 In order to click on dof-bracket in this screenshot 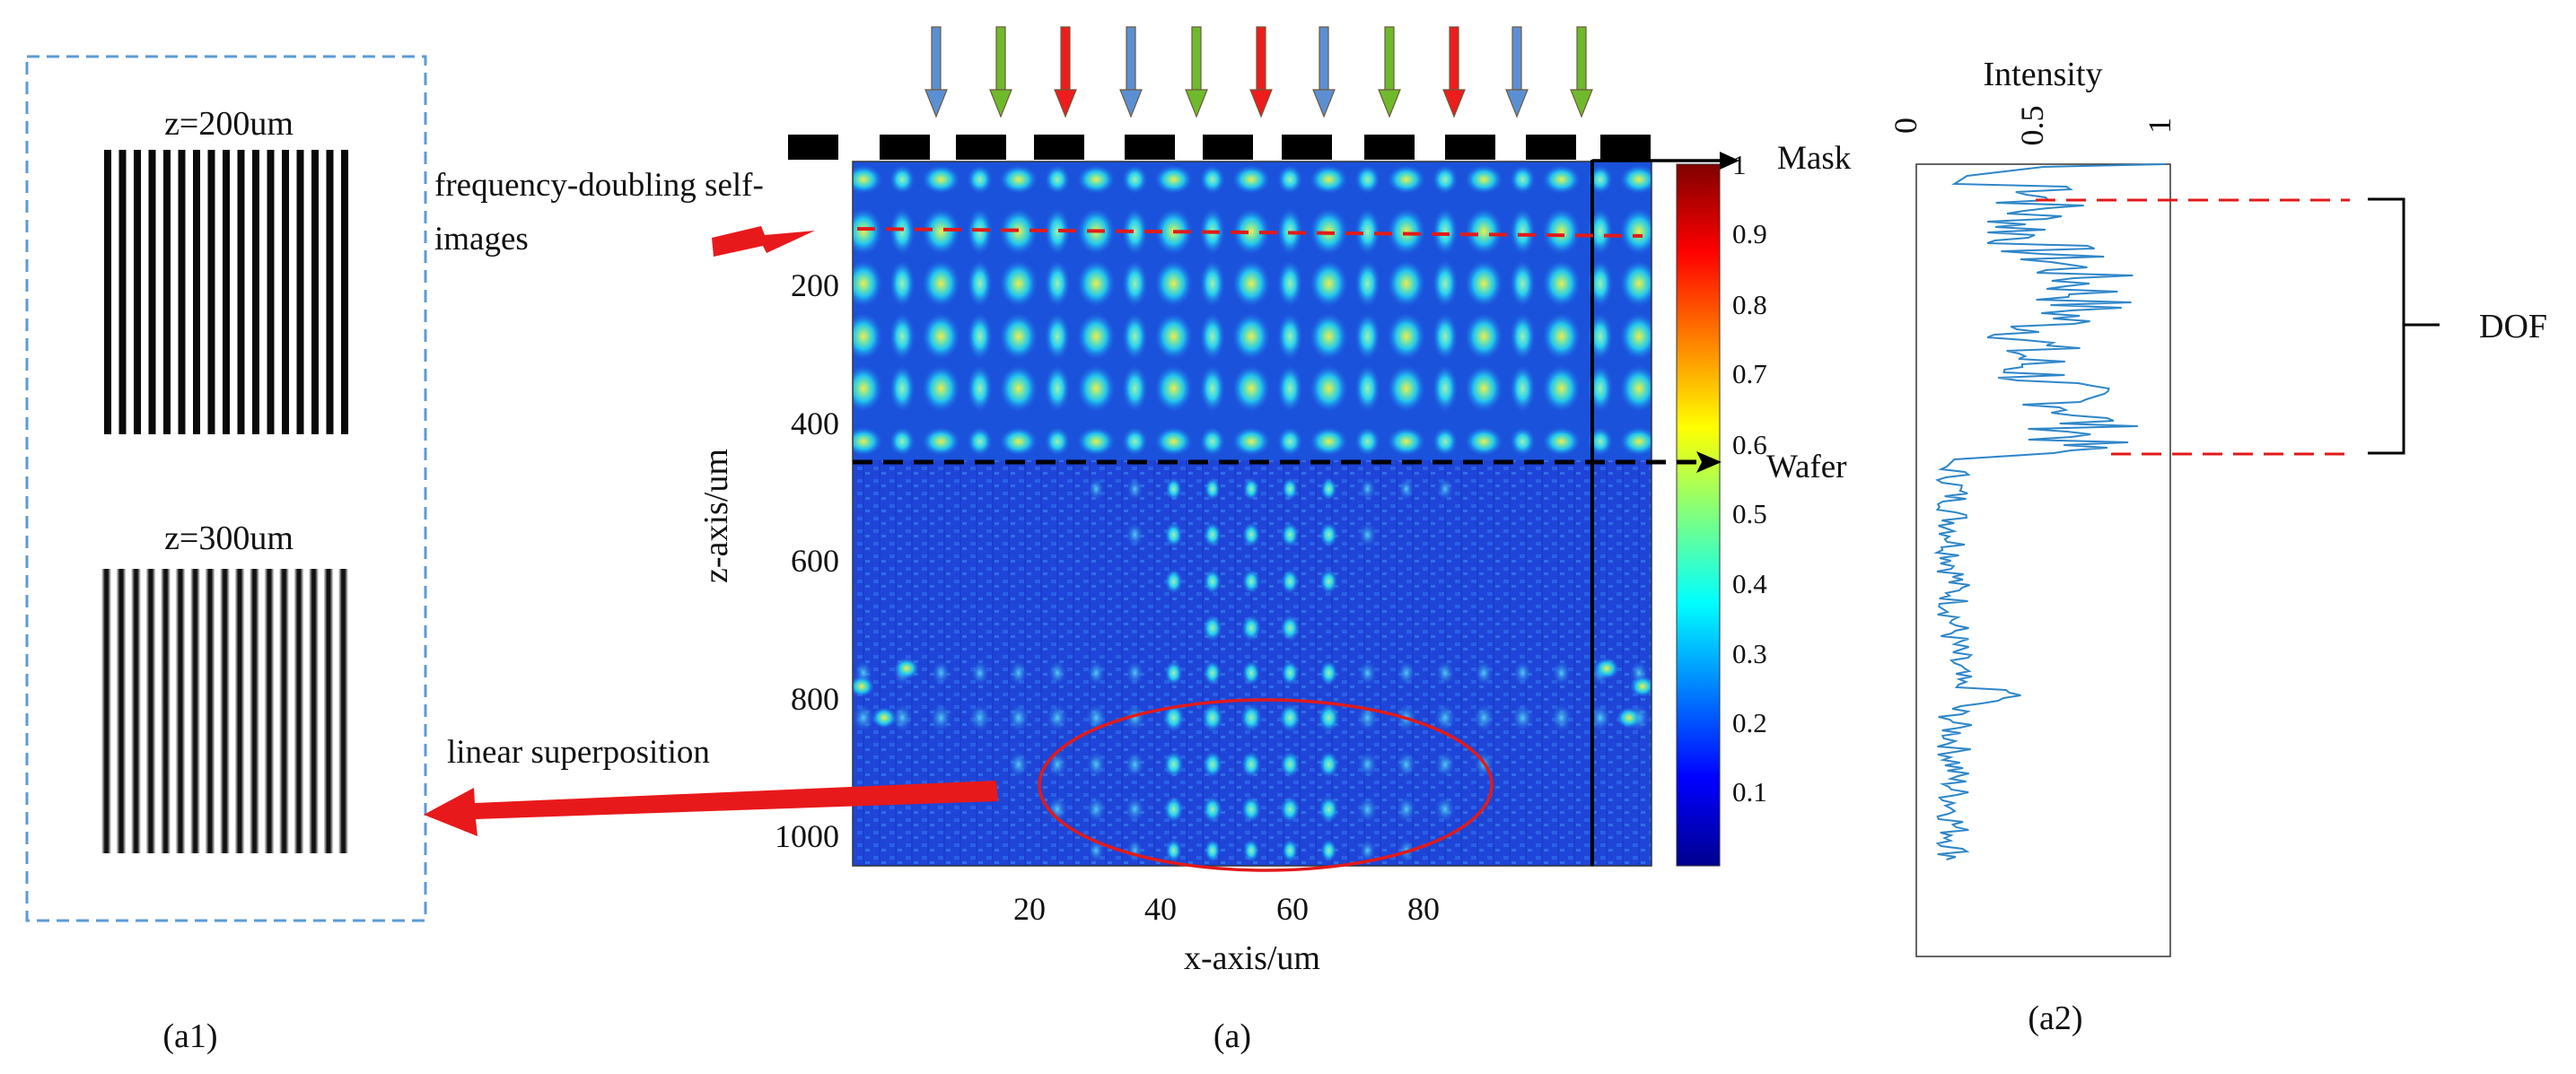, I will do `click(2404, 326)`.